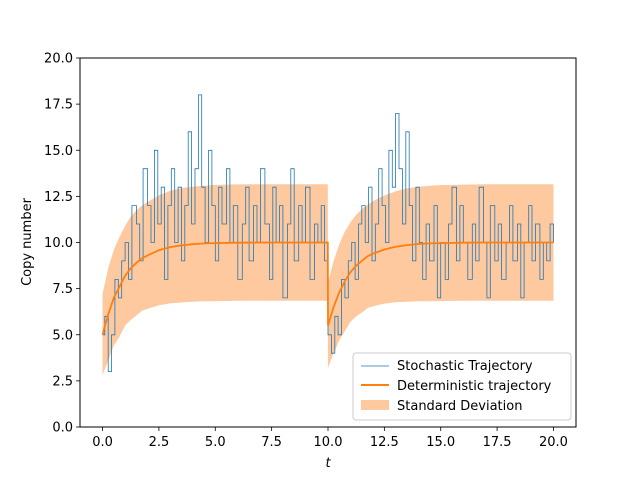 The image size is (640, 480). Describe the element at coordinates (497, 442) in the screenshot. I see `x-tick-label: 17.5` at that location.